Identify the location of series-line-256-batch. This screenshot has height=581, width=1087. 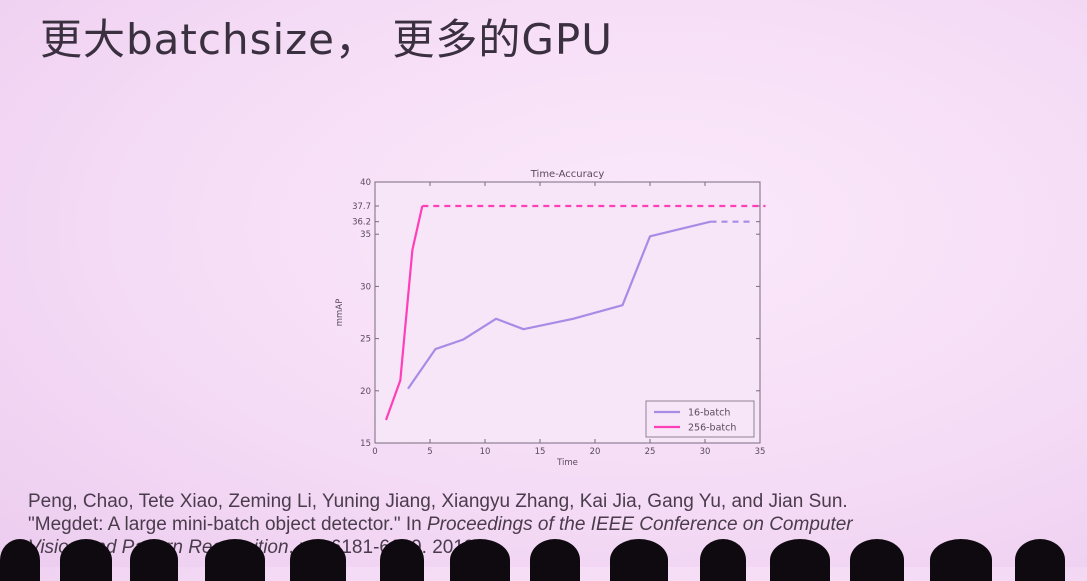
(404, 313).